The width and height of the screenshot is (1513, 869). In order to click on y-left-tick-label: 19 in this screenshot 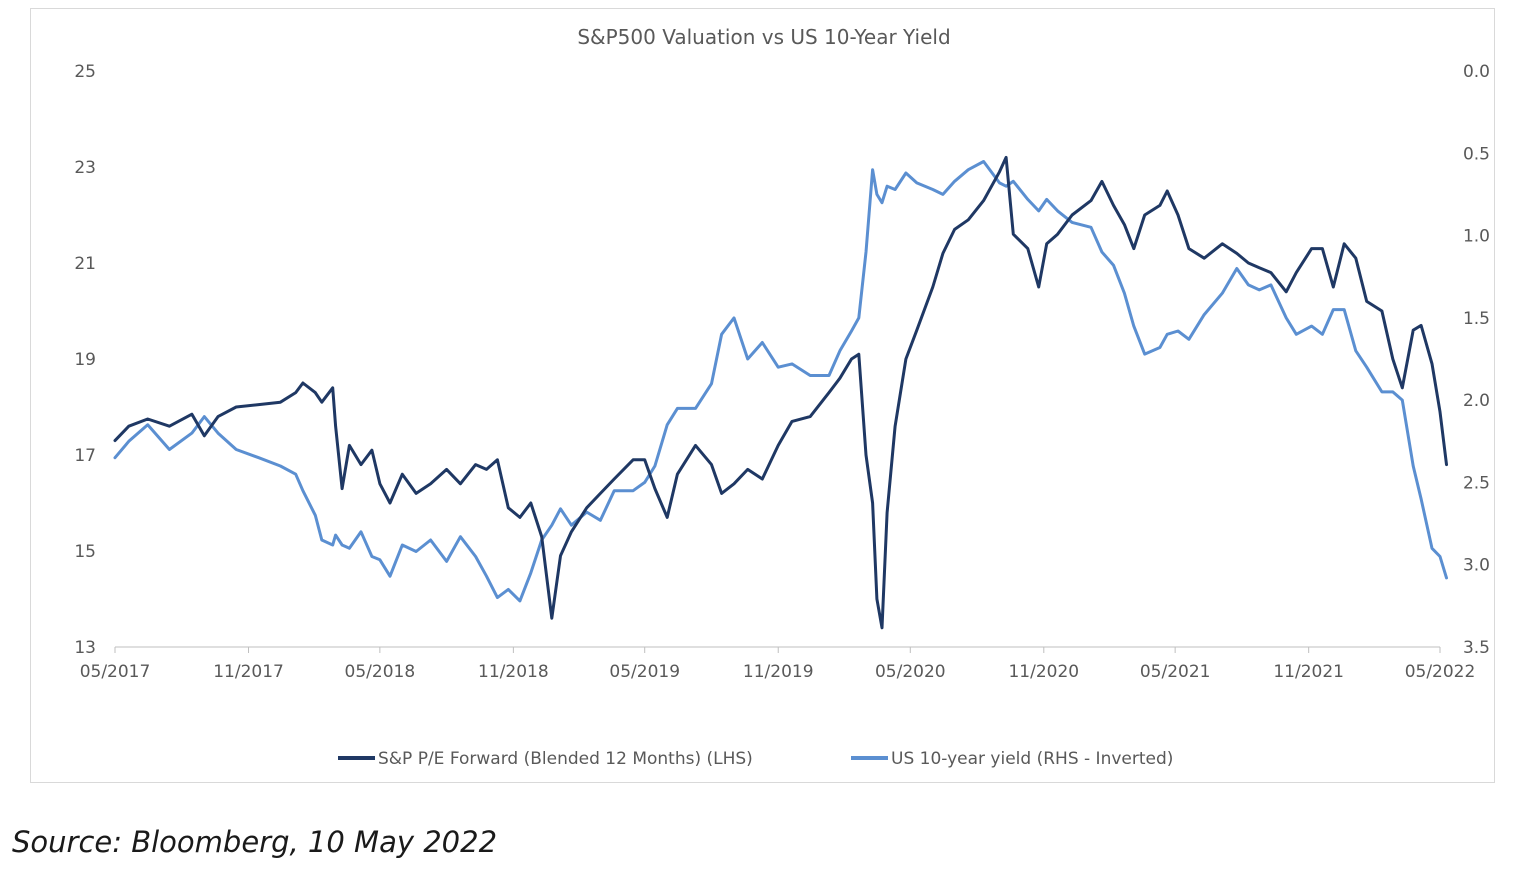, I will do `click(85, 360)`.